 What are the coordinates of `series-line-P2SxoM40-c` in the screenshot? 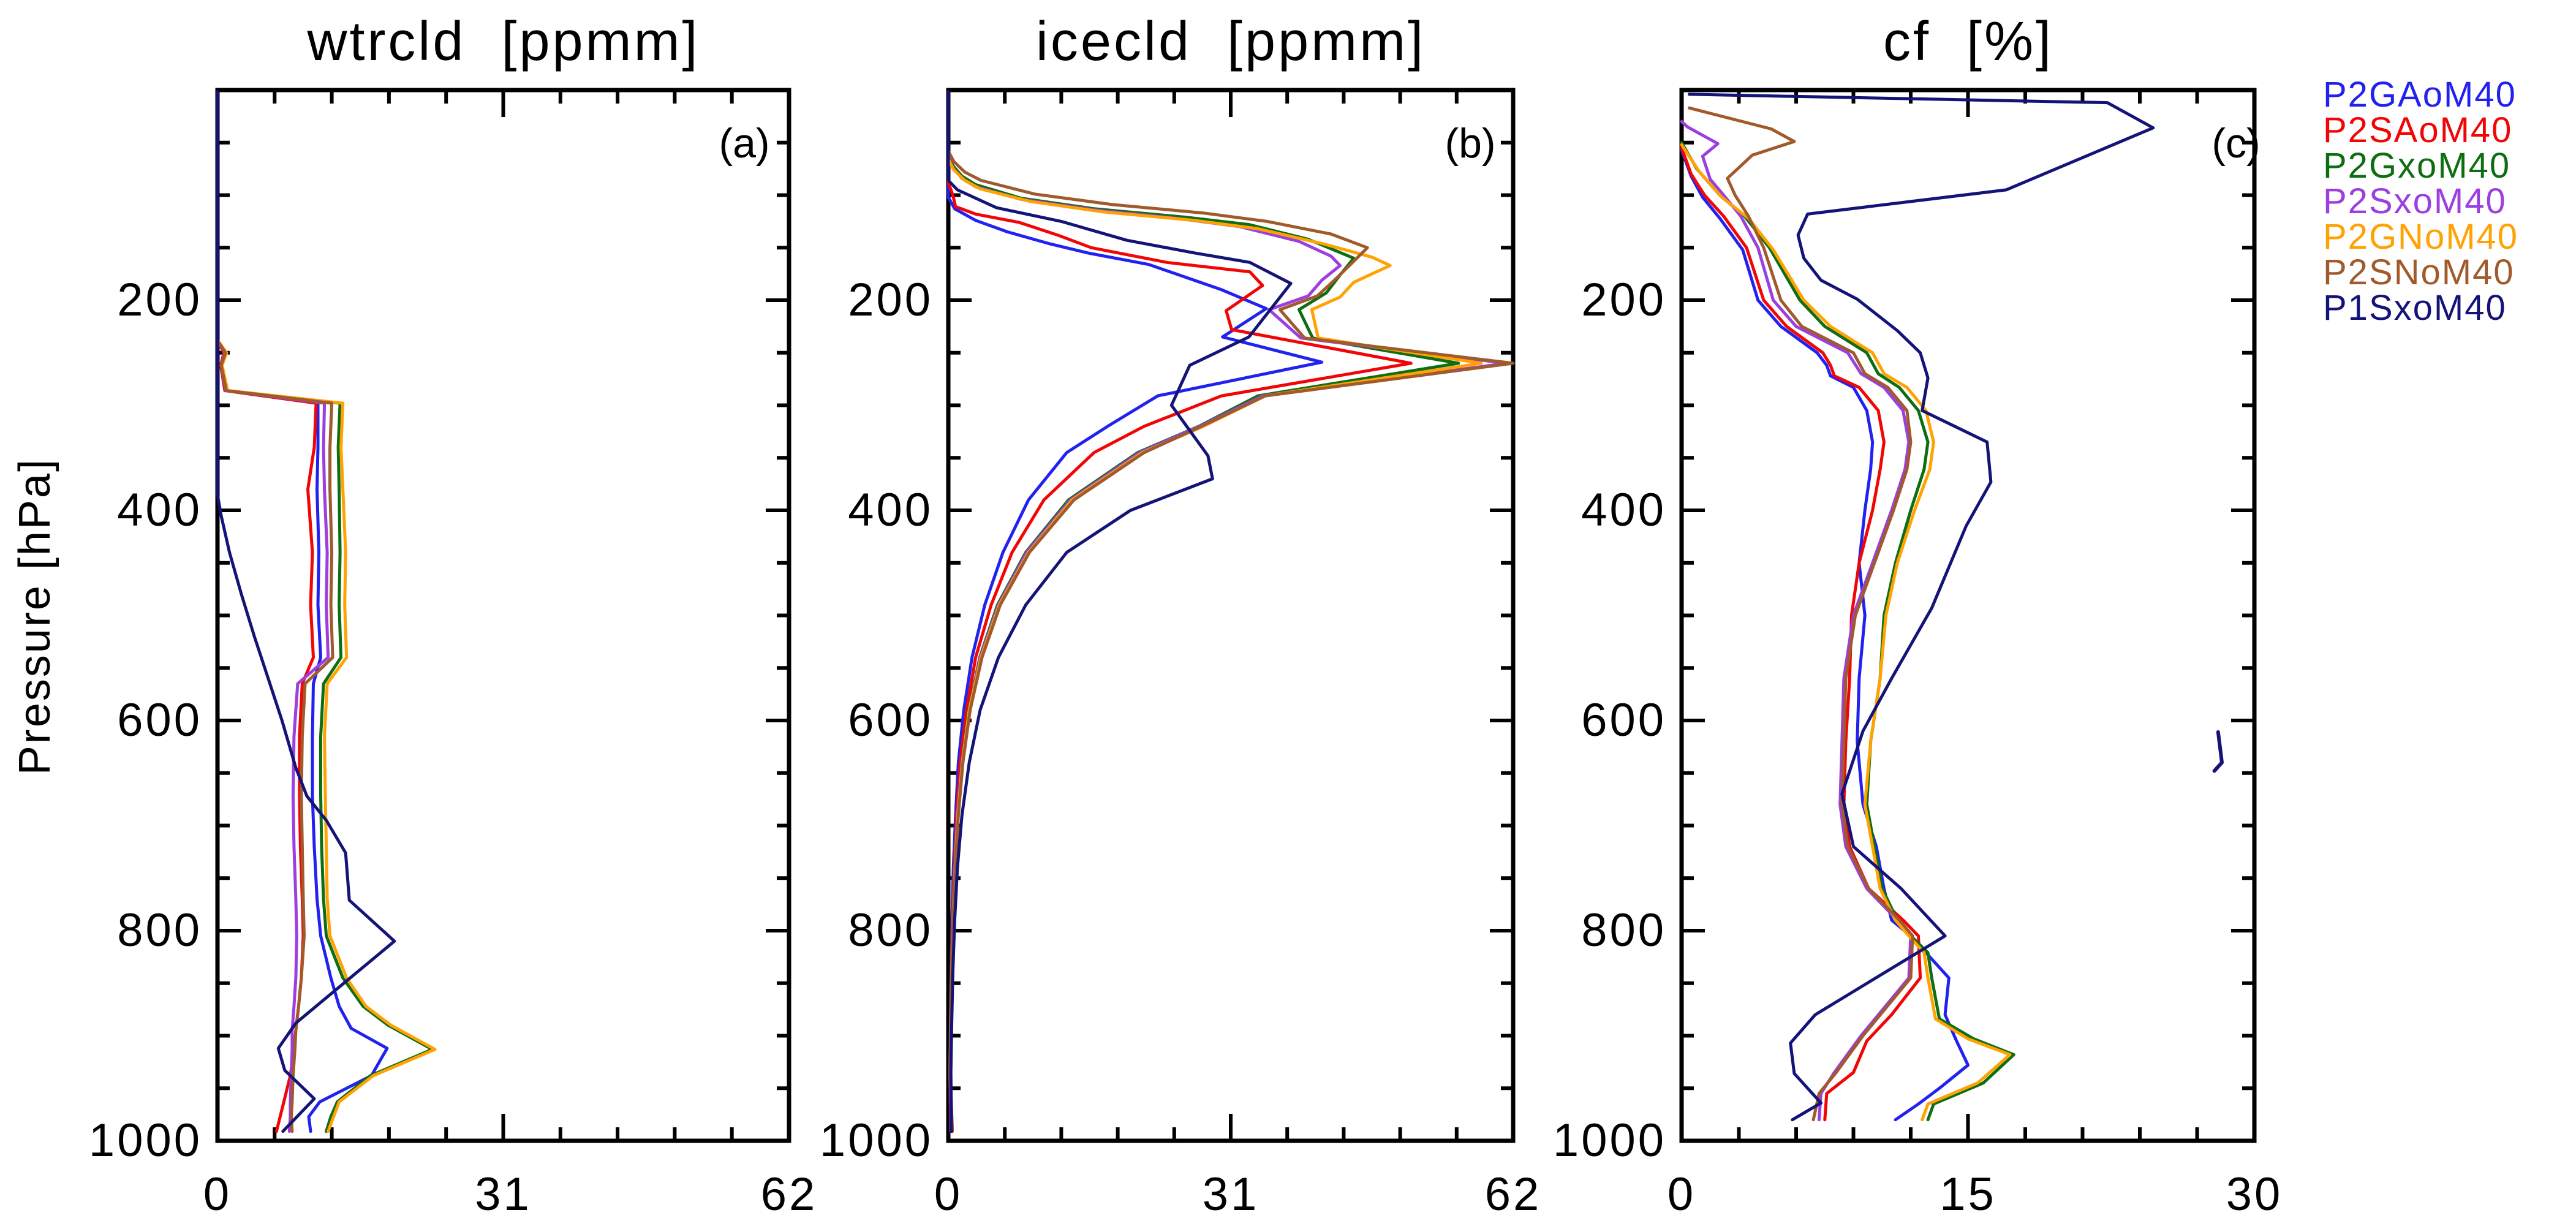 It's located at (1796, 620).